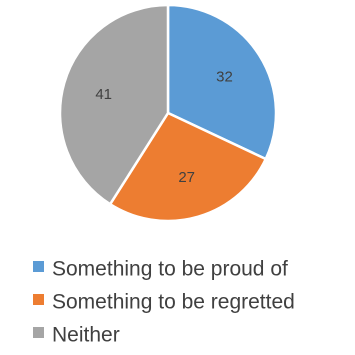 Image resolution: width=355 pixels, height=355 pixels. What do you see at coordinates (224, 77) in the screenshot?
I see `data-label-proud: 32` at bounding box center [224, 77].